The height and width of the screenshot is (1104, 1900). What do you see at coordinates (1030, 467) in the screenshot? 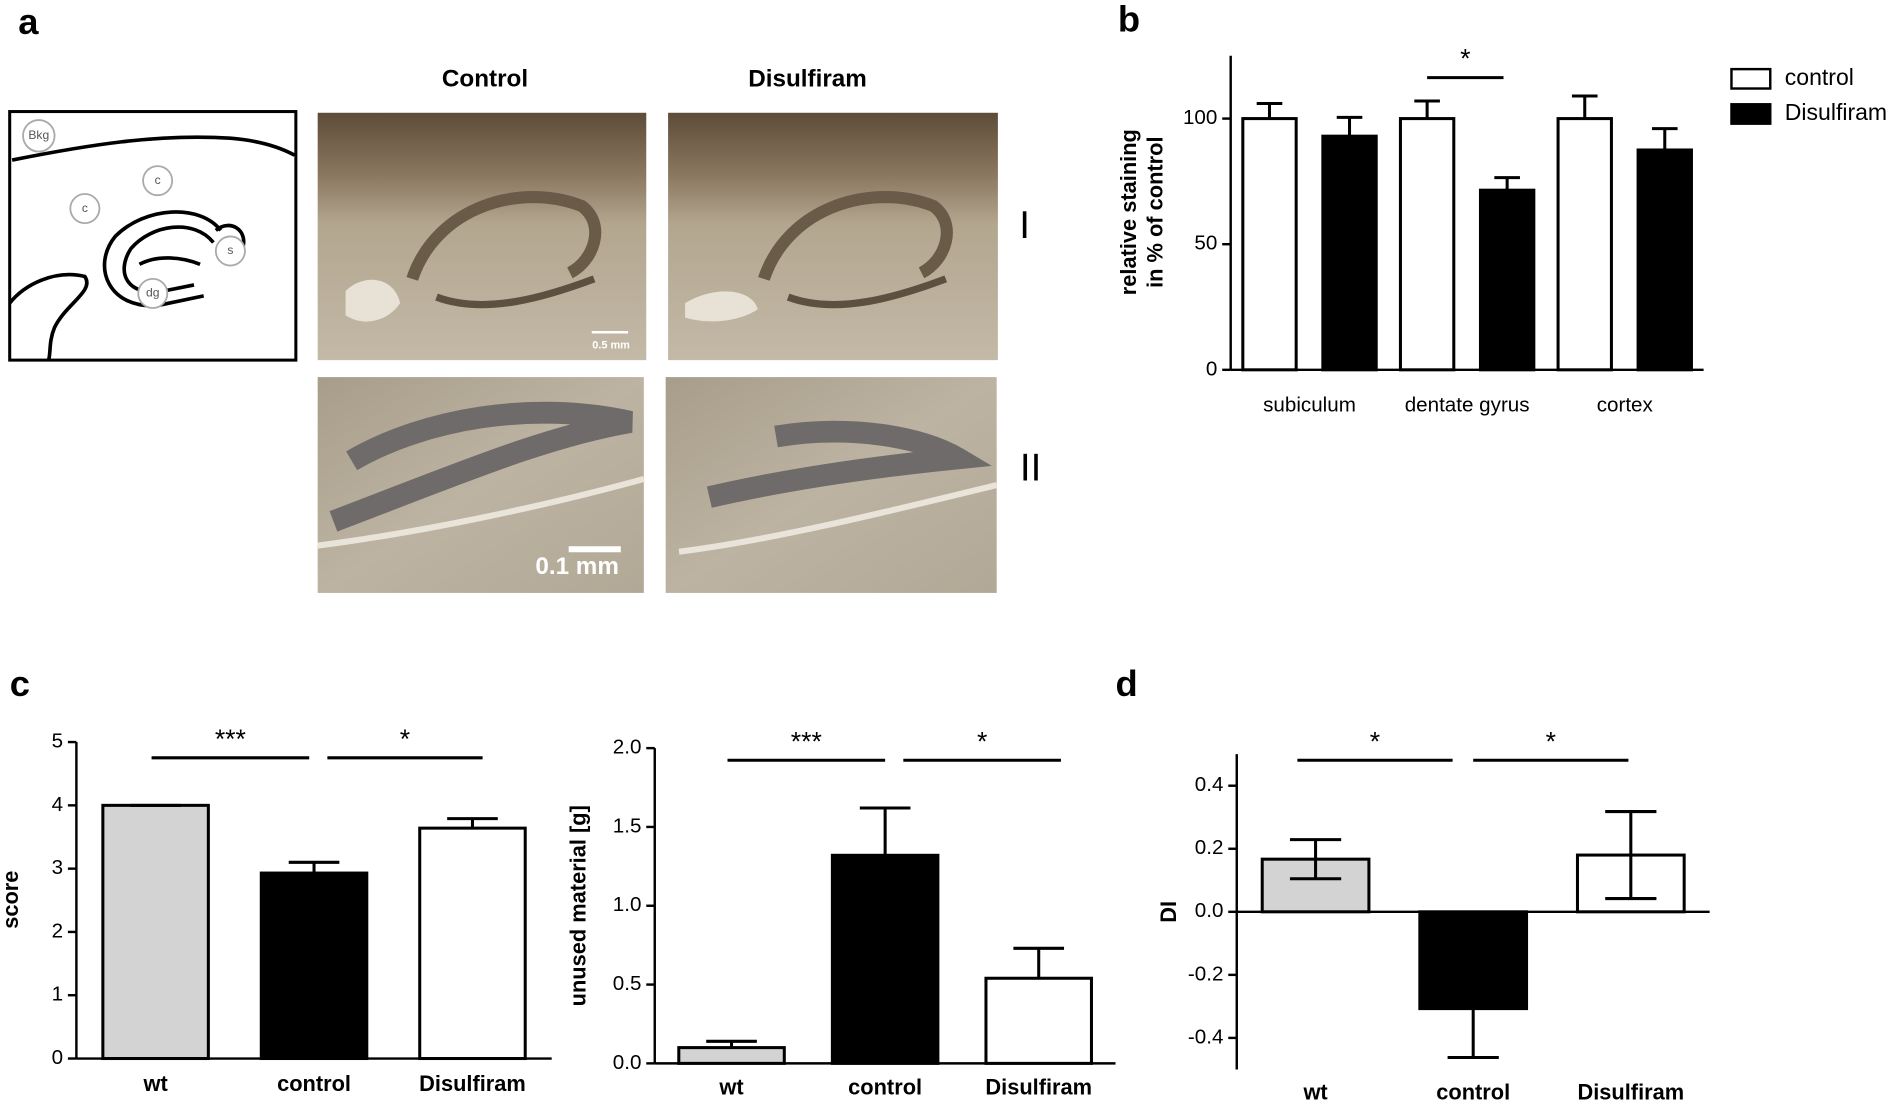
I see `row-label: II` at bounding box center [1030, 467].